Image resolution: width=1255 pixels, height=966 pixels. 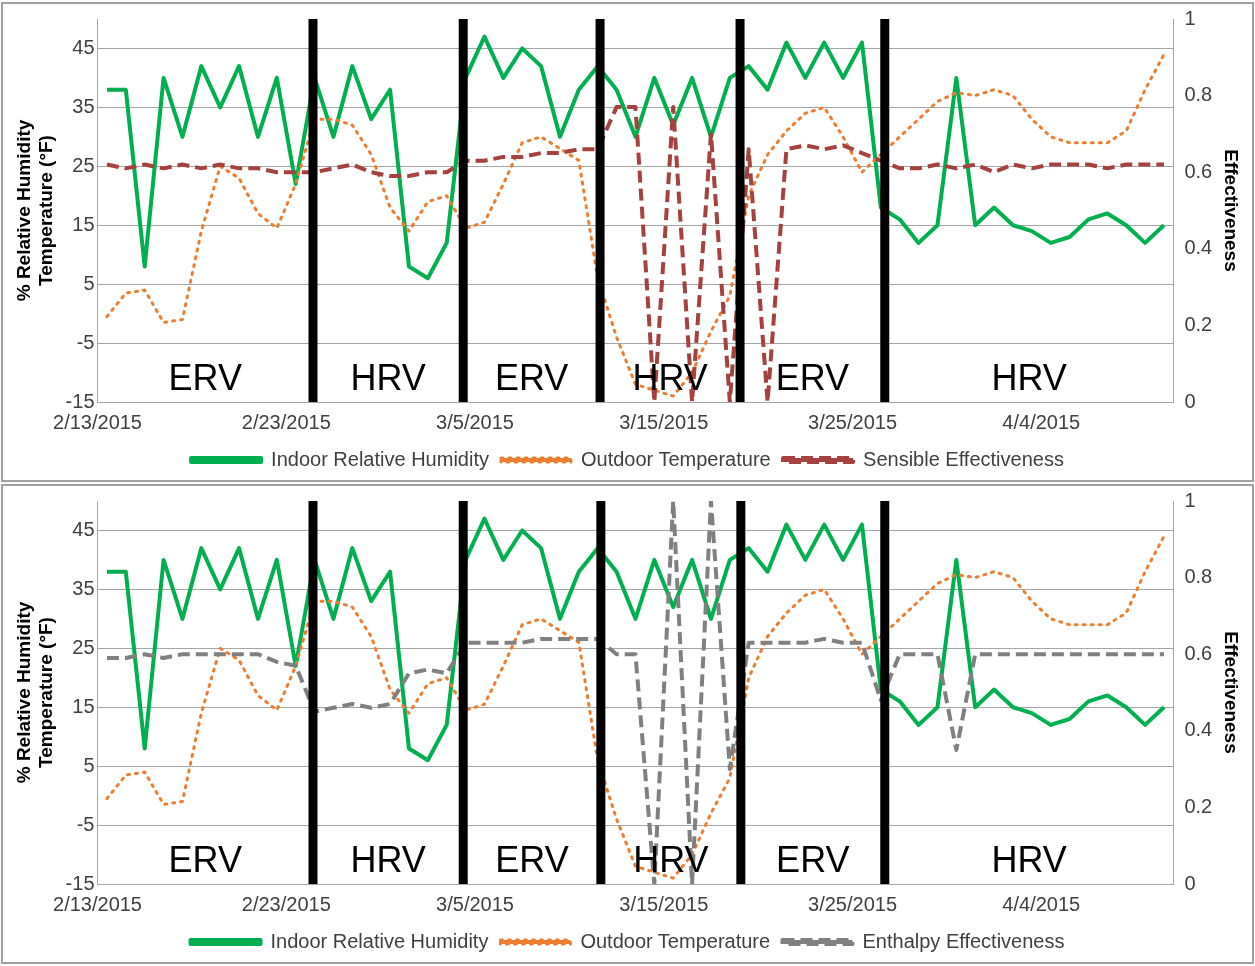 What do you see at coordinates (963, 940) in the screenshot?
I see `legend-label: Enthalpy Effectiveness` at bounding box center [963, 940].